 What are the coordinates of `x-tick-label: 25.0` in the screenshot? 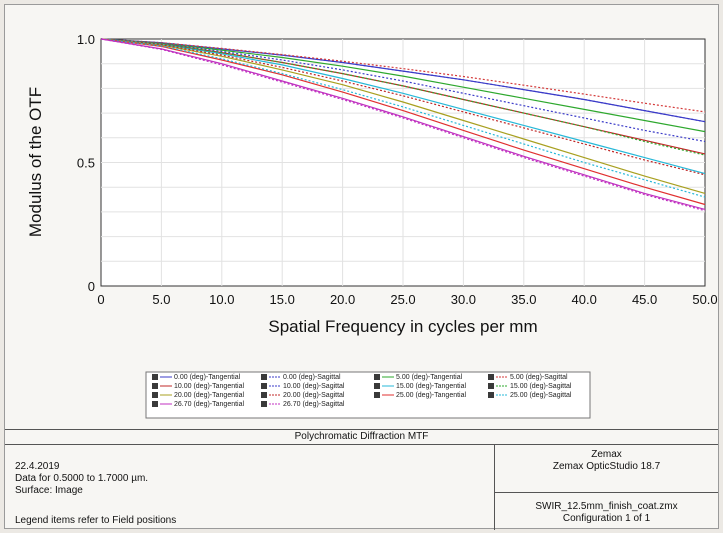 It's located at (402, 299).